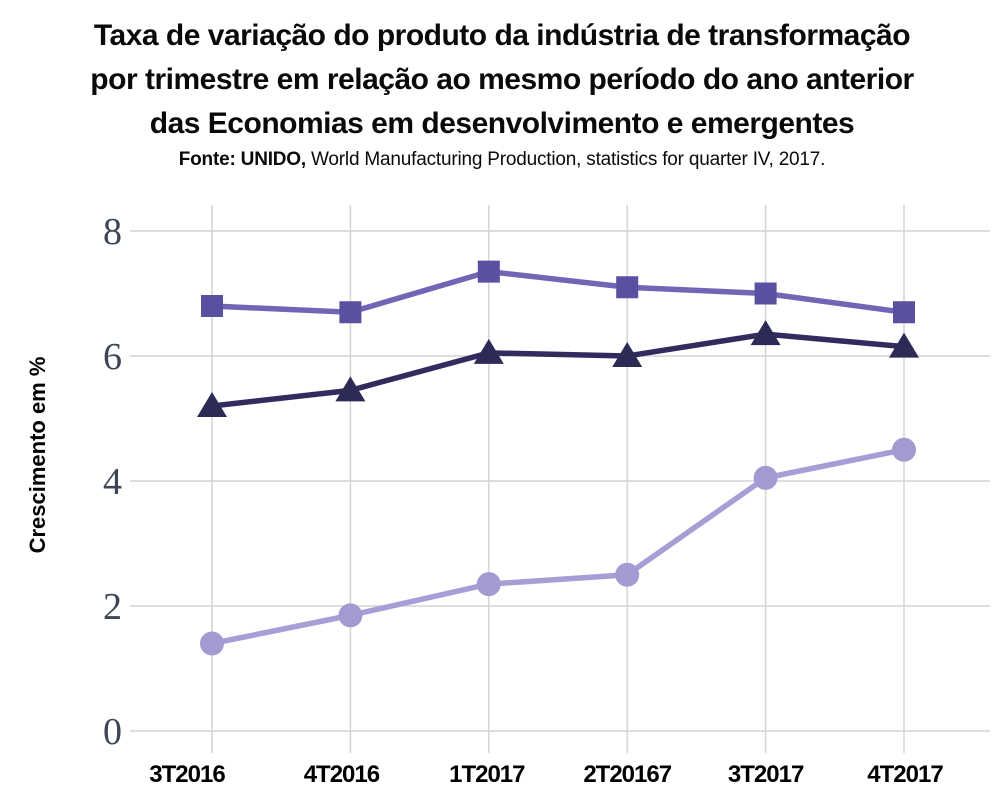 The height and width of the screenshot is (798, 1004). I want to click on squares-series-line, so click(558, 292).